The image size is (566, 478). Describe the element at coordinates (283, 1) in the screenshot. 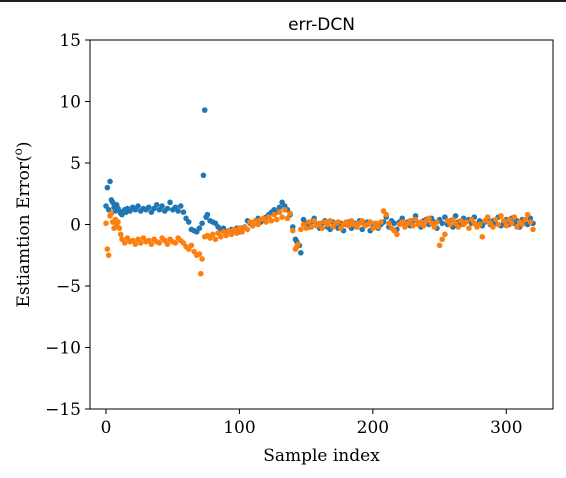

I see `top-border-line` at that location.